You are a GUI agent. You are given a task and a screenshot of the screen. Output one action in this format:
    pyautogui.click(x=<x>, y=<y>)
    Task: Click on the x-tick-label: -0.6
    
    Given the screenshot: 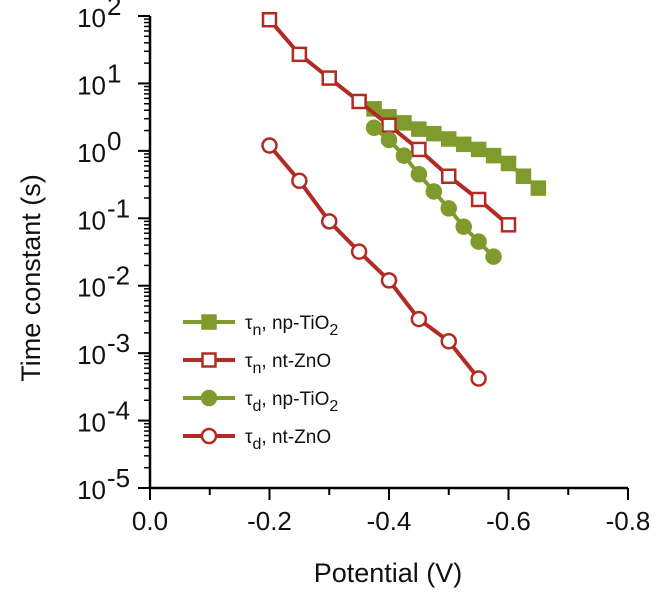 What is the action you would take?
    pyautogui.click(x=508, y=521)
    